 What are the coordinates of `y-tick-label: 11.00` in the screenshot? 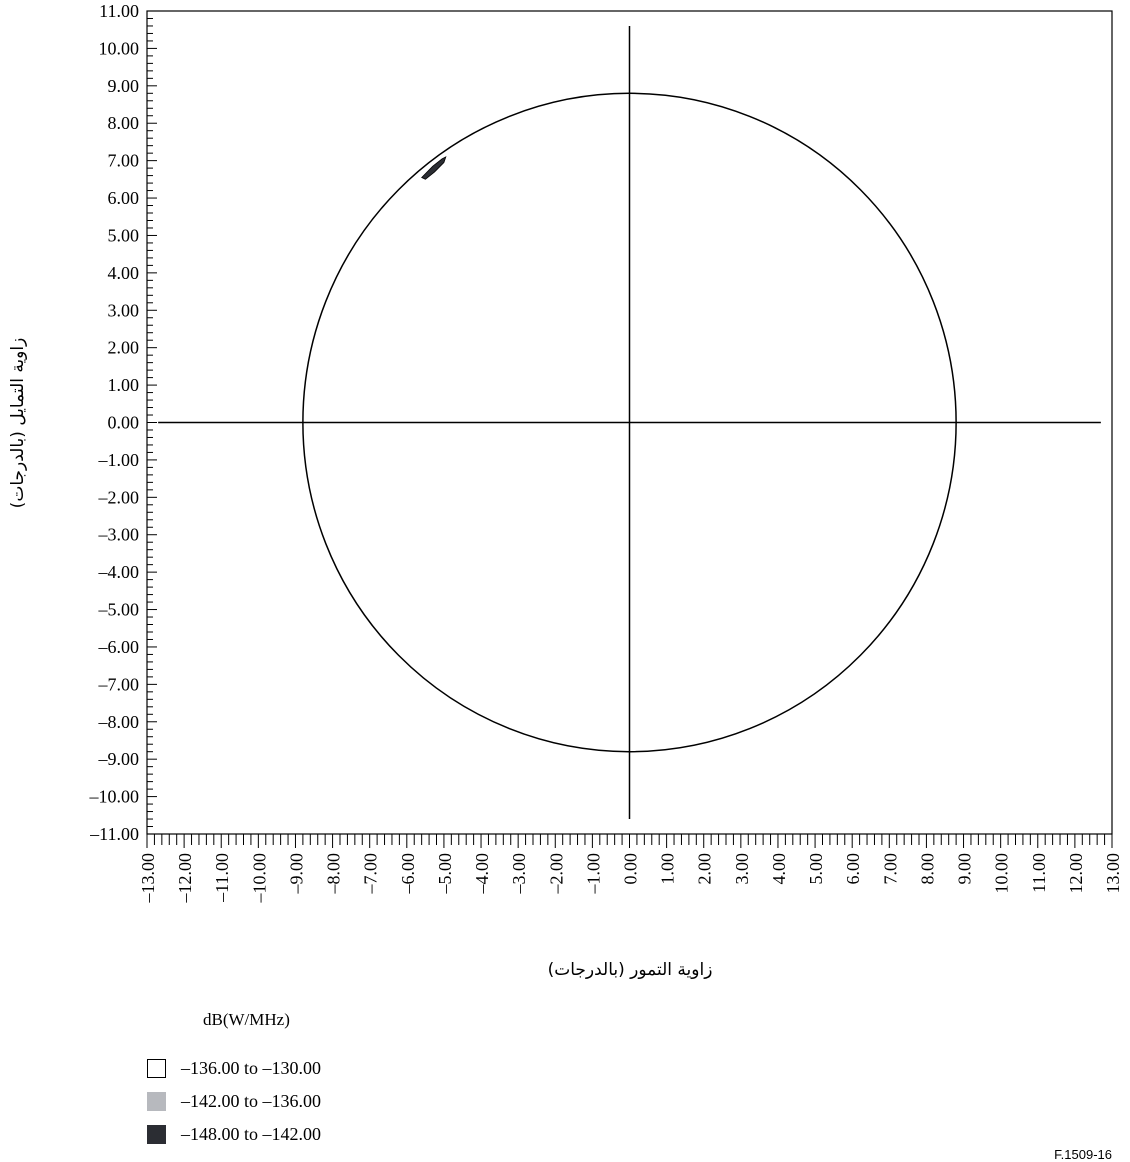 It's located at (119, 11).